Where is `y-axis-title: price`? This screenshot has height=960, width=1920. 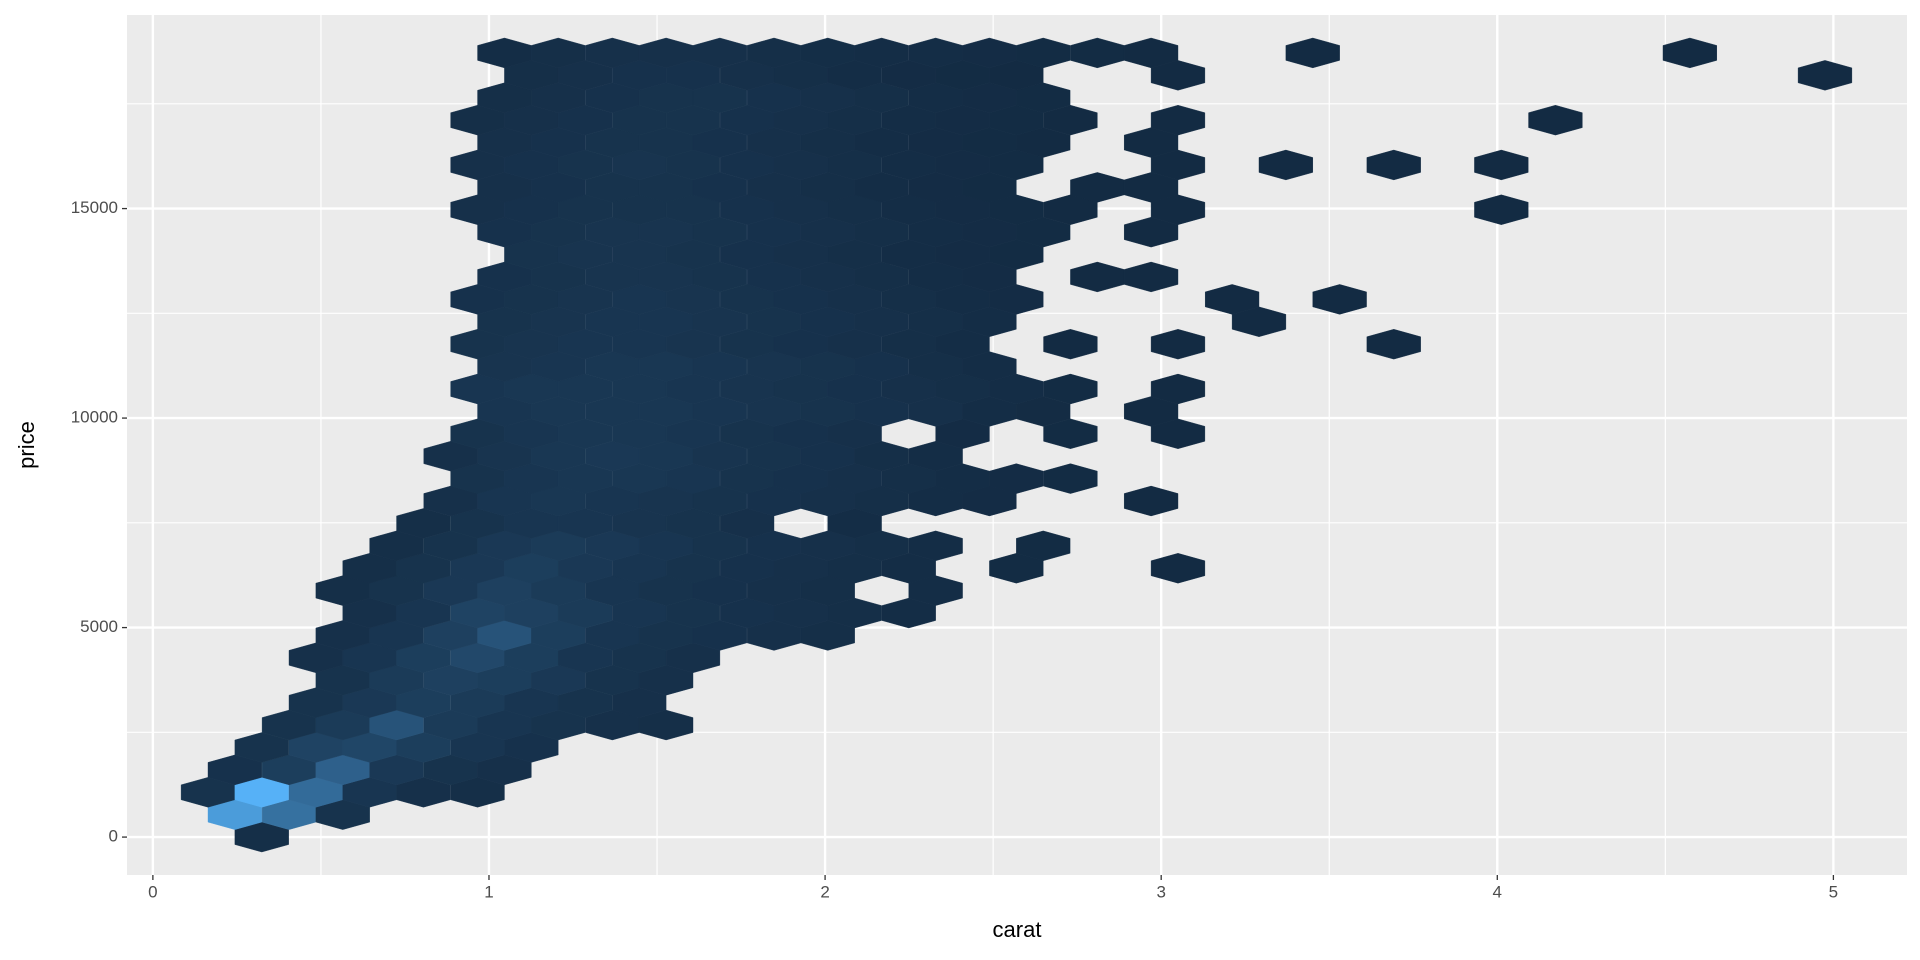 y-axis-title: price is located at coordinates (26, 445).